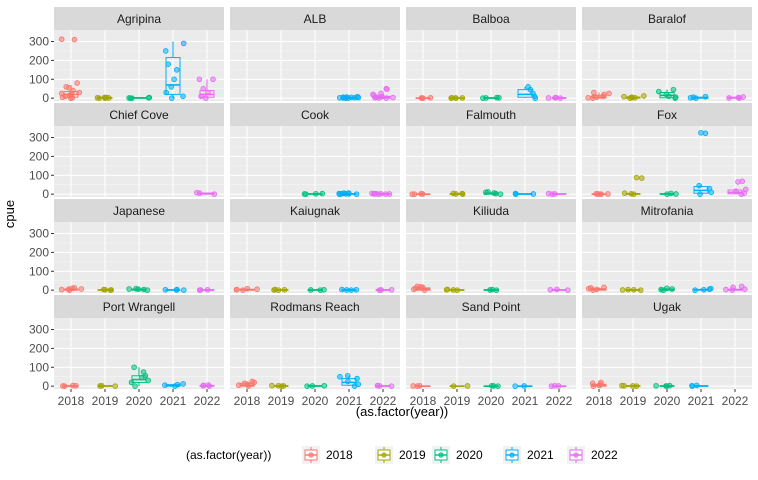  Describe the element at coordinates (491, 211) in the screenshot. I see `strip-label: Kiliuda` at that location.